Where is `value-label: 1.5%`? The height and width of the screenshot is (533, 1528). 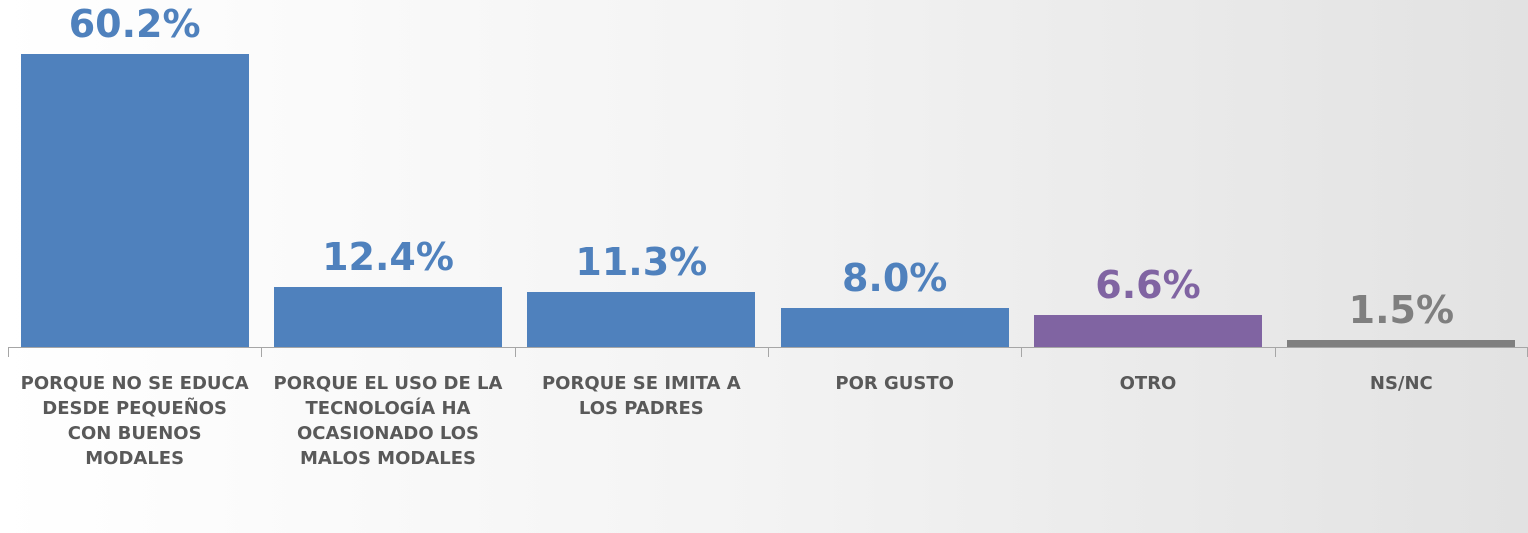 value-label: 1.5% is located at coordinates (1401, 309).